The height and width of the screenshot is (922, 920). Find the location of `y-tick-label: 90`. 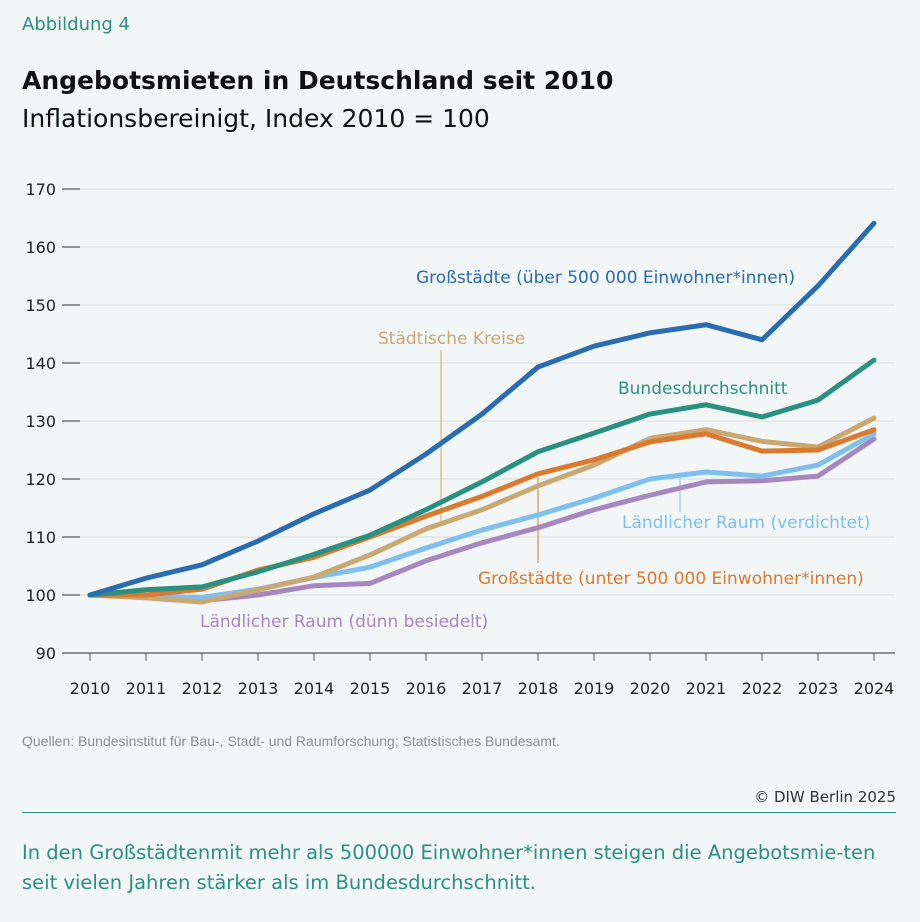

y-tick-label: 90 is located at coordinates (46, 653).